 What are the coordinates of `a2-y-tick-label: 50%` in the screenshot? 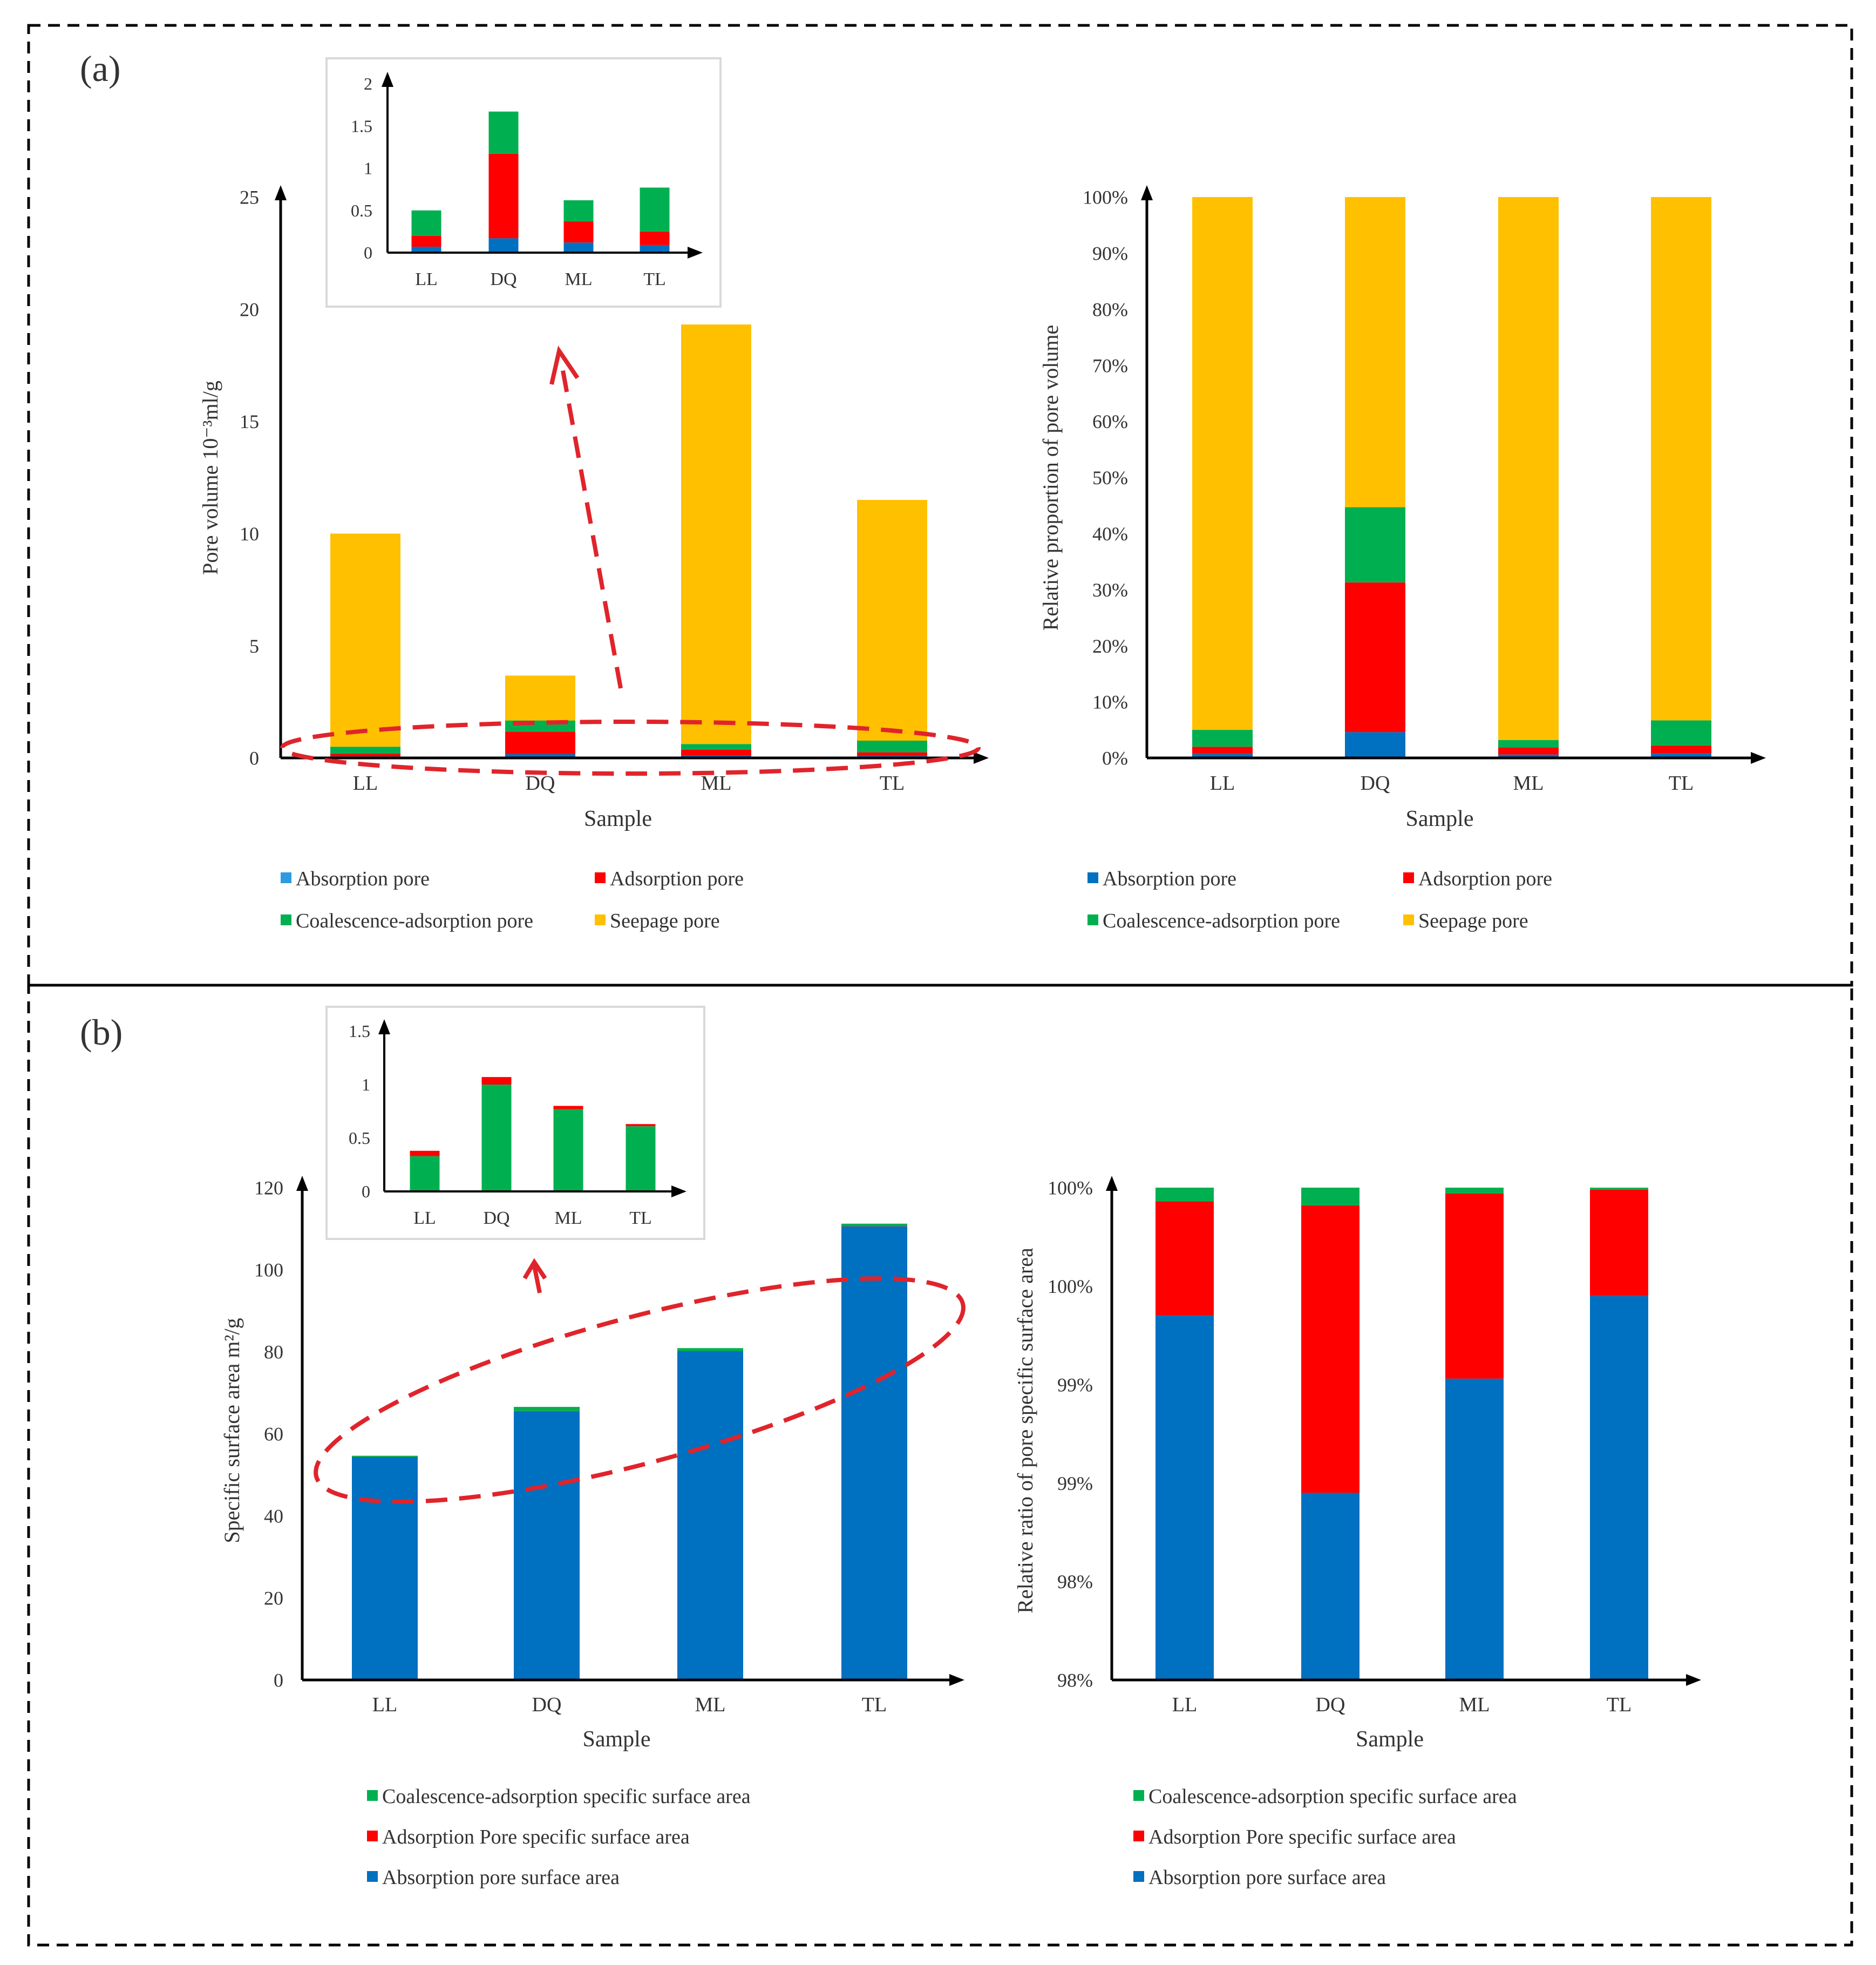 It's located at (1110, 478).